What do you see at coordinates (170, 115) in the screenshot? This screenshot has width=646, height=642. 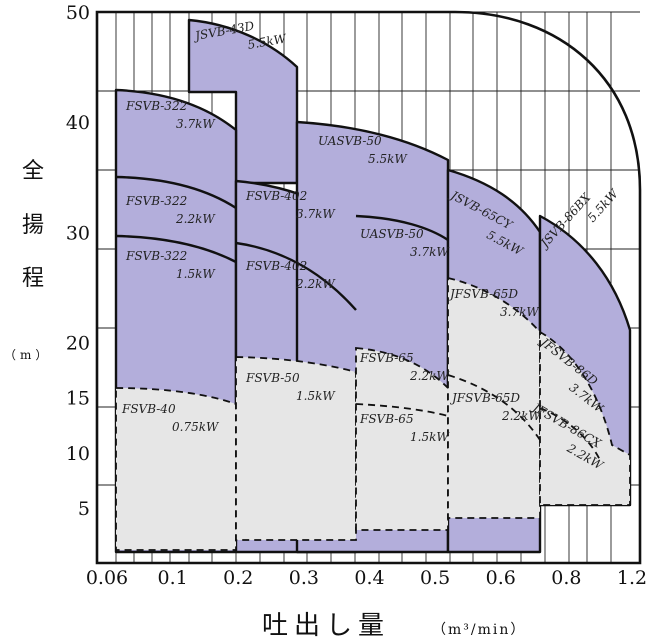 I see `region-label: FSVB-322 3.7kW` at bounding box center [170, 115].